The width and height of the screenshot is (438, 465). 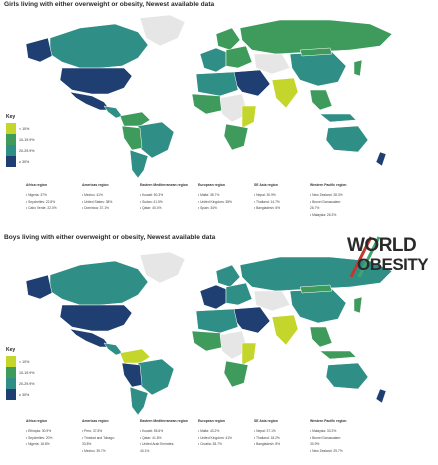 I want to click on region-name: Africa region, so click(x=36, y=185).